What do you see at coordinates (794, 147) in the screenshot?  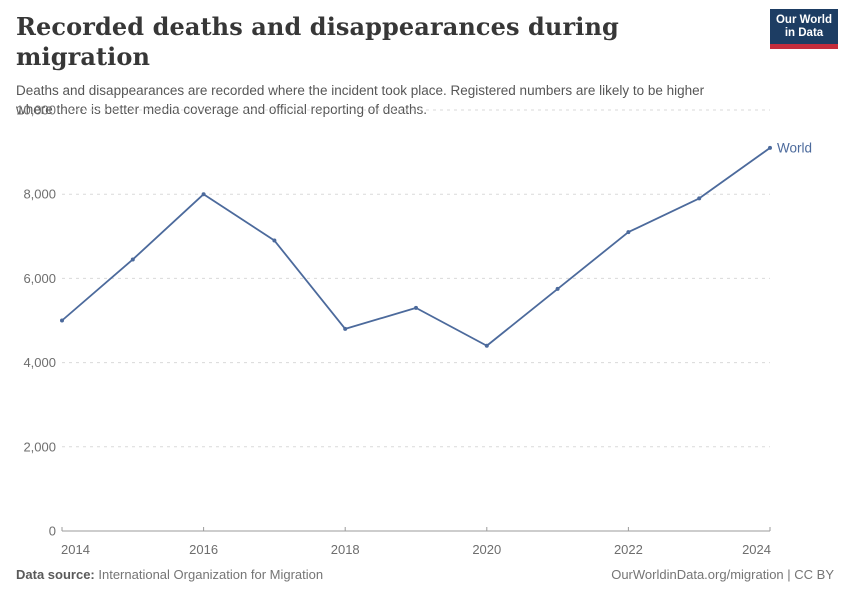 I see `series-label-world: World` at bounding box center [794, 147].